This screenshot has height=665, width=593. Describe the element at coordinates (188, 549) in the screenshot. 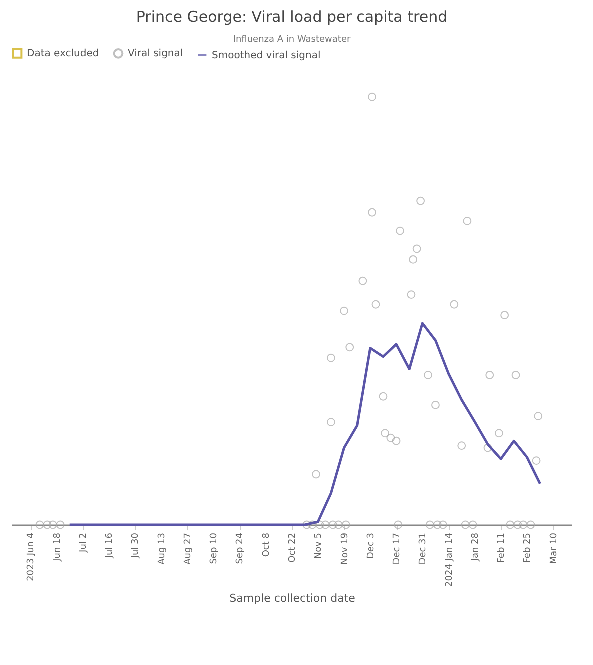

I see `x-tick-label: Aug 27` at that location.